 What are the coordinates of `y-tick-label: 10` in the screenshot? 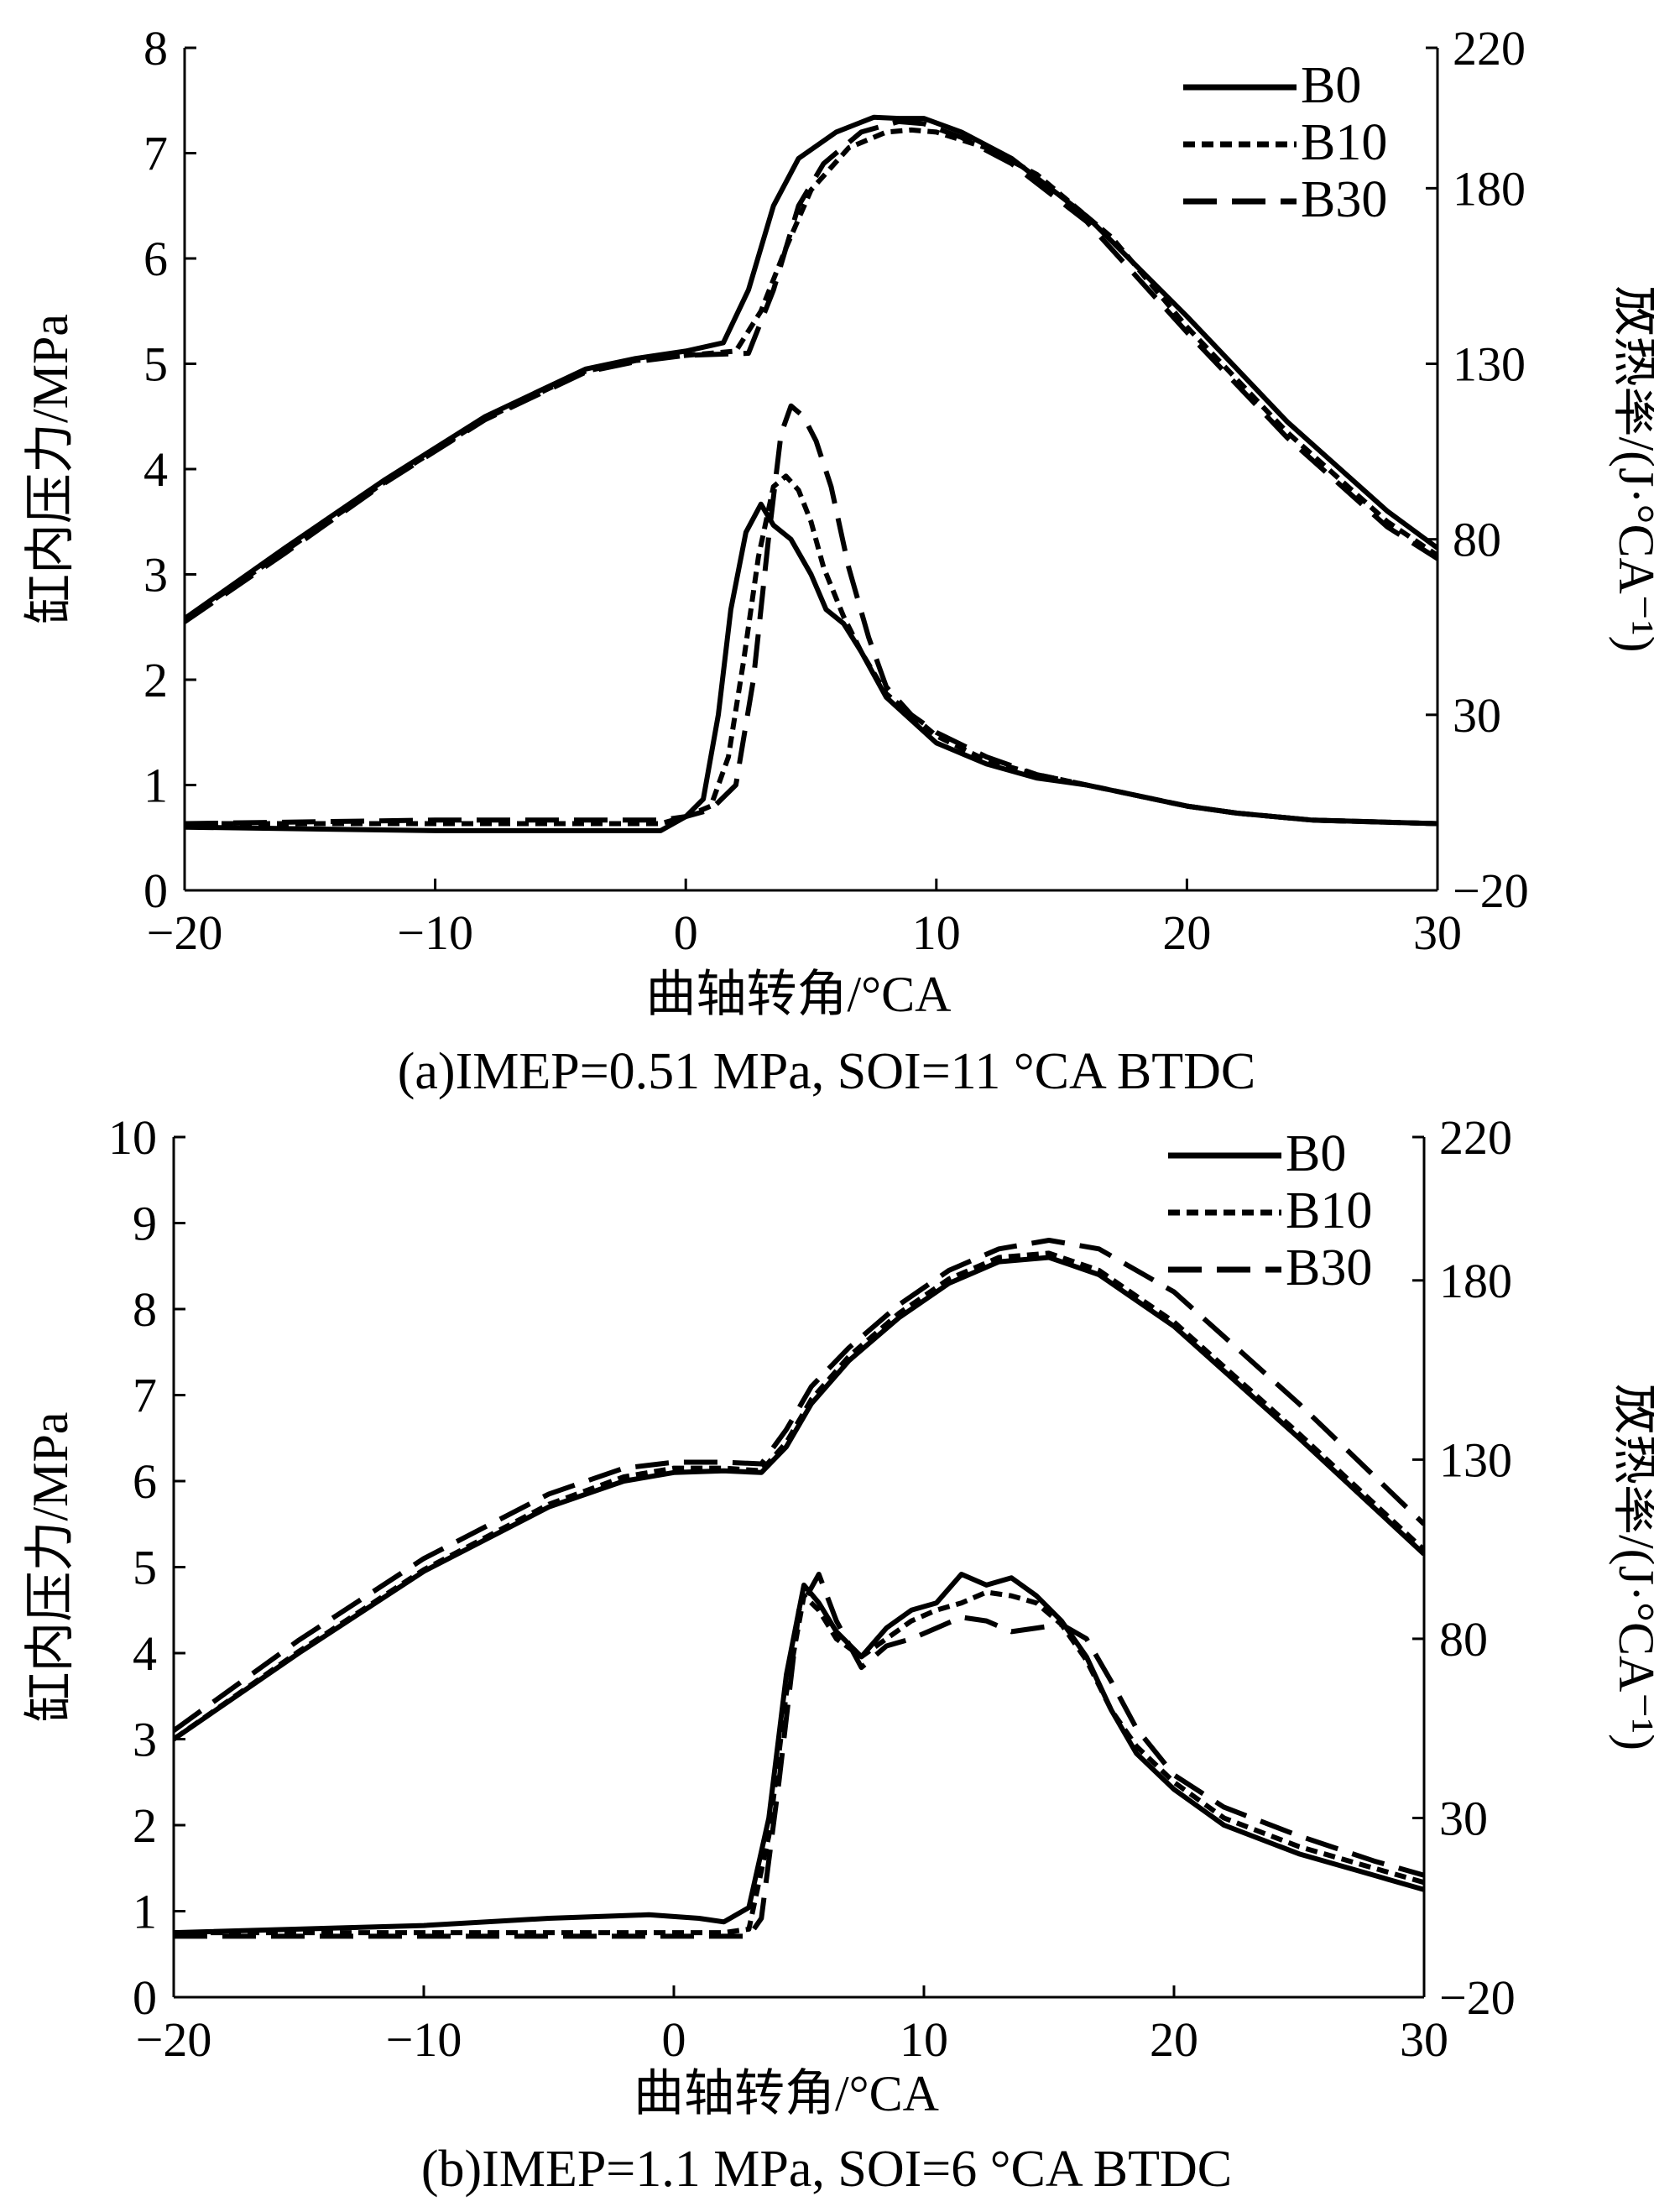 It's located at (132, 1137).